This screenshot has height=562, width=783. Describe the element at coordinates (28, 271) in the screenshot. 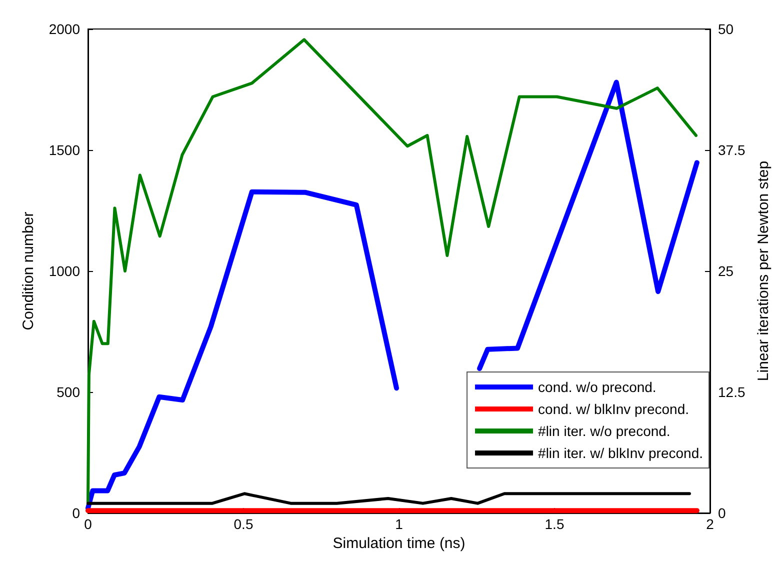

I see `y-axis-title: Condition number` at that location.